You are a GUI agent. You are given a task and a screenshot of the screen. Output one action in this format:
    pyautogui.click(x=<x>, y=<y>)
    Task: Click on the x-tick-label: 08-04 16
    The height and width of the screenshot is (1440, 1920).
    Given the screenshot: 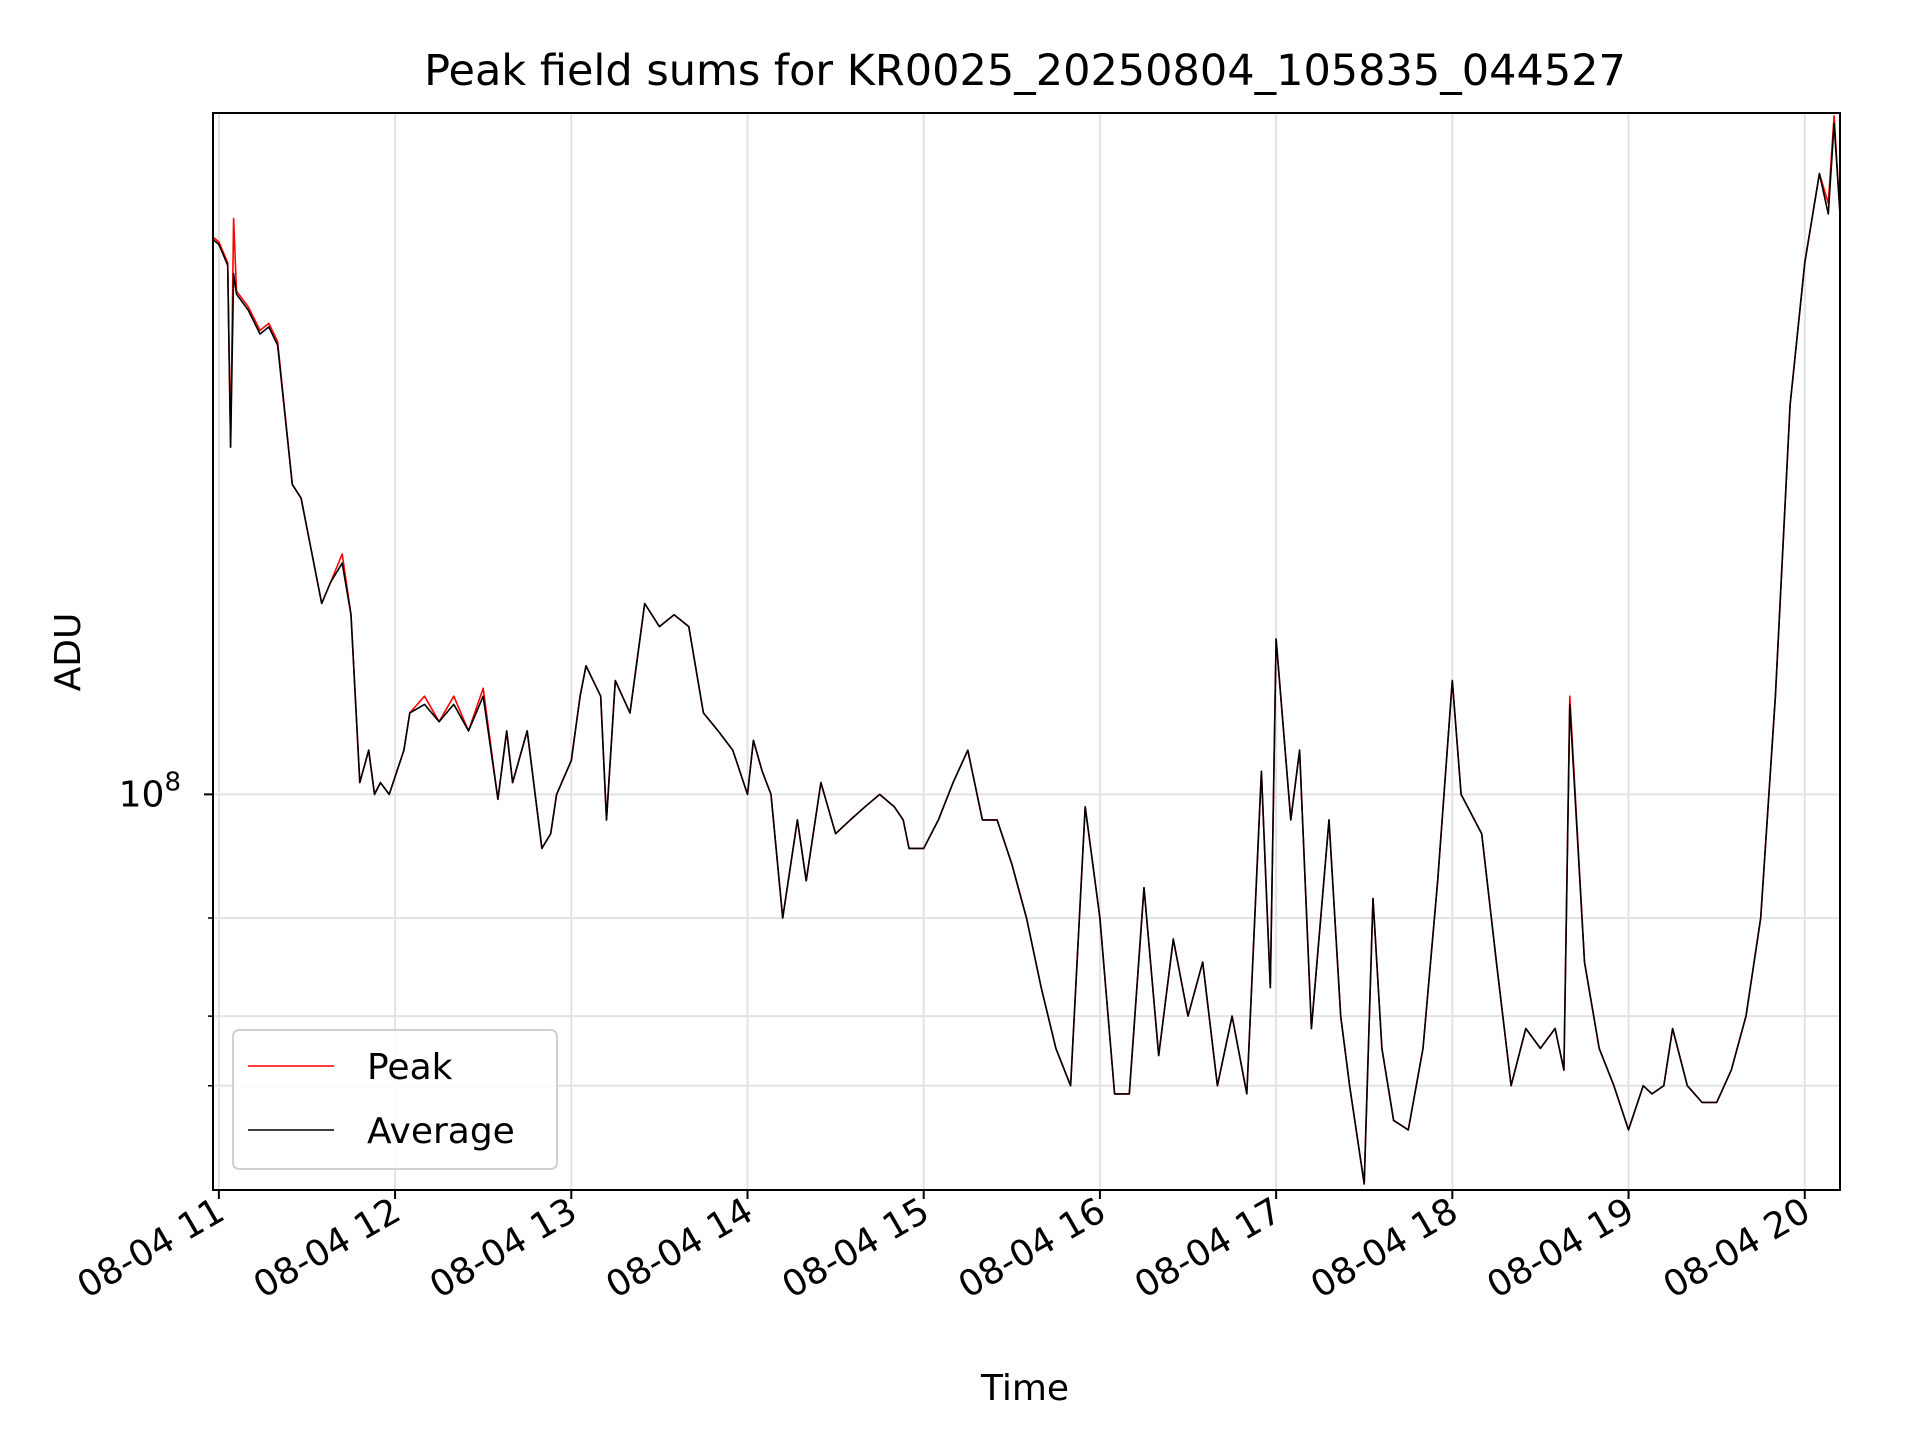 What is the action you would take?
    pyautogui.click(x=1032, y=1248)
    